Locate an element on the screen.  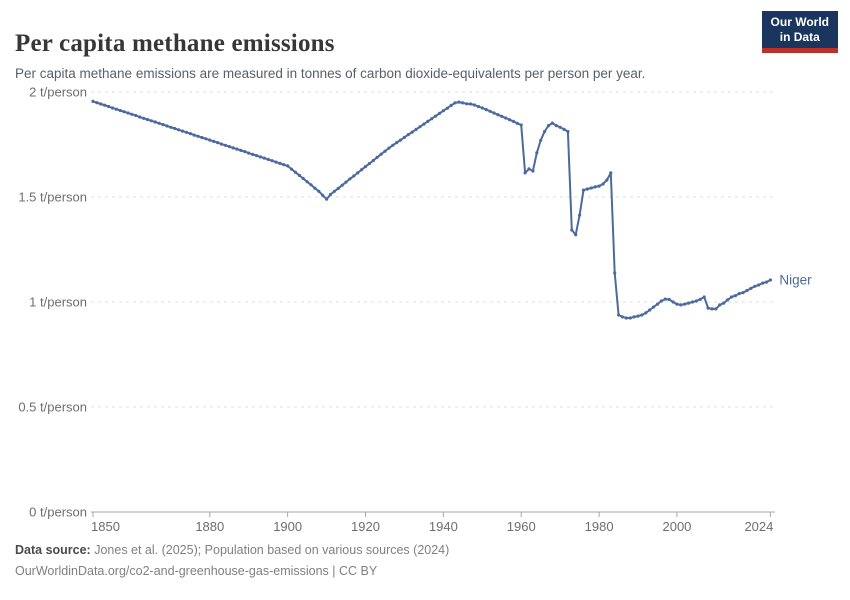
page-title: Per capita methane emissions is located at coordinates (175, 43).